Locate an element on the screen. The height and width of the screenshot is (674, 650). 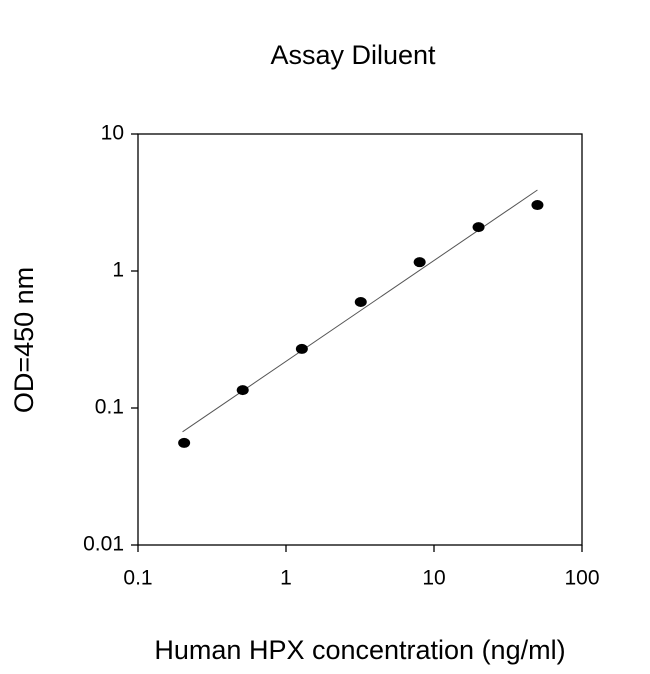
y-tick-label: 1 is located at coordinates (118, 270).